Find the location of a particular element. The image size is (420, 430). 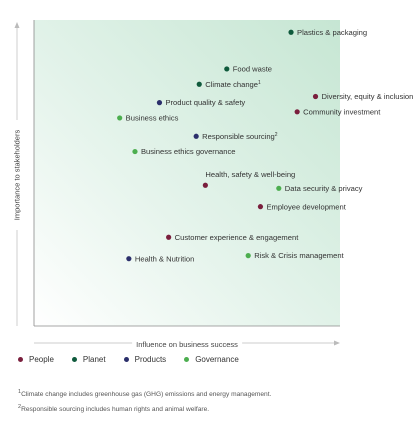

point-label-data-security-privacy: Data security & privacy is located at coordinates (324, 188).